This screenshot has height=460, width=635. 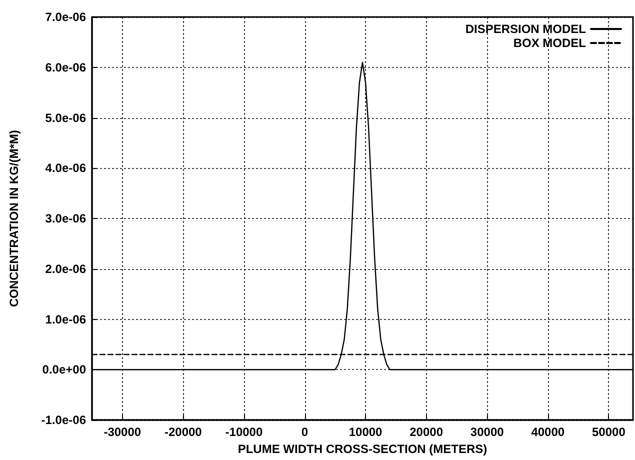 What do you see at coordinates (363, 449) in the screenshot?
I see `x-axis-title: PLUME WIDTH CROSS-SECTION (METERS)` at bounding box center [363, 449].